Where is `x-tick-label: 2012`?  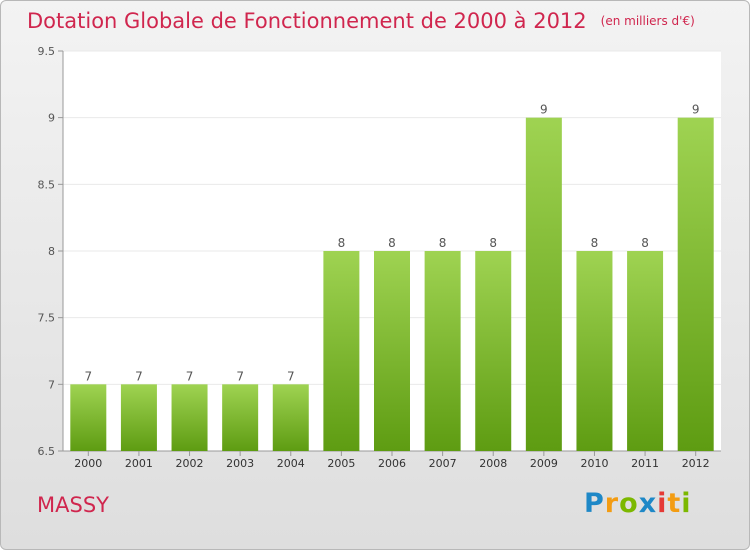 x-tick-label: 2012 is located at coordinates (696, 463).